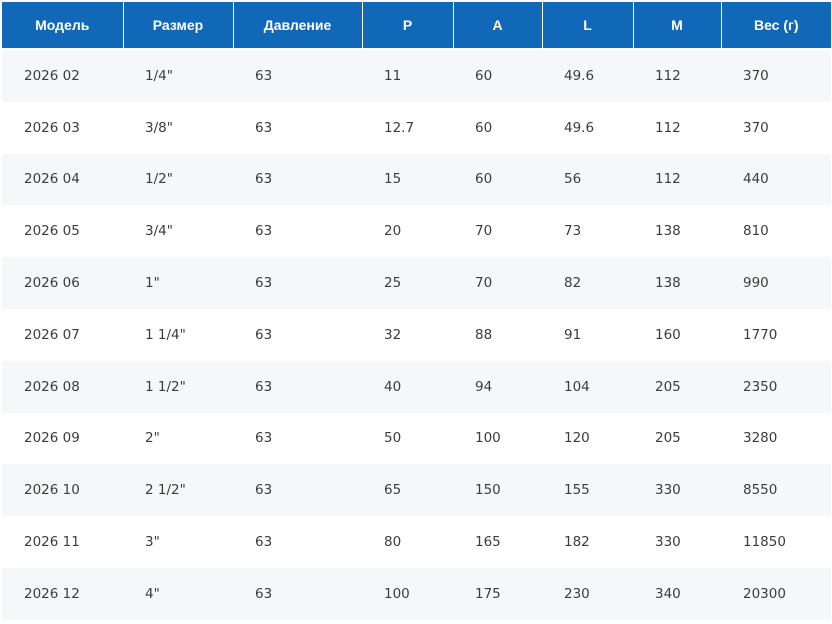 Image resolution: width=832 pixels, height=624 pixels. What do you see at coordinates (407, 542) in the screenshot?
I see `cell-p: 80` at bounding box center [407, 542].